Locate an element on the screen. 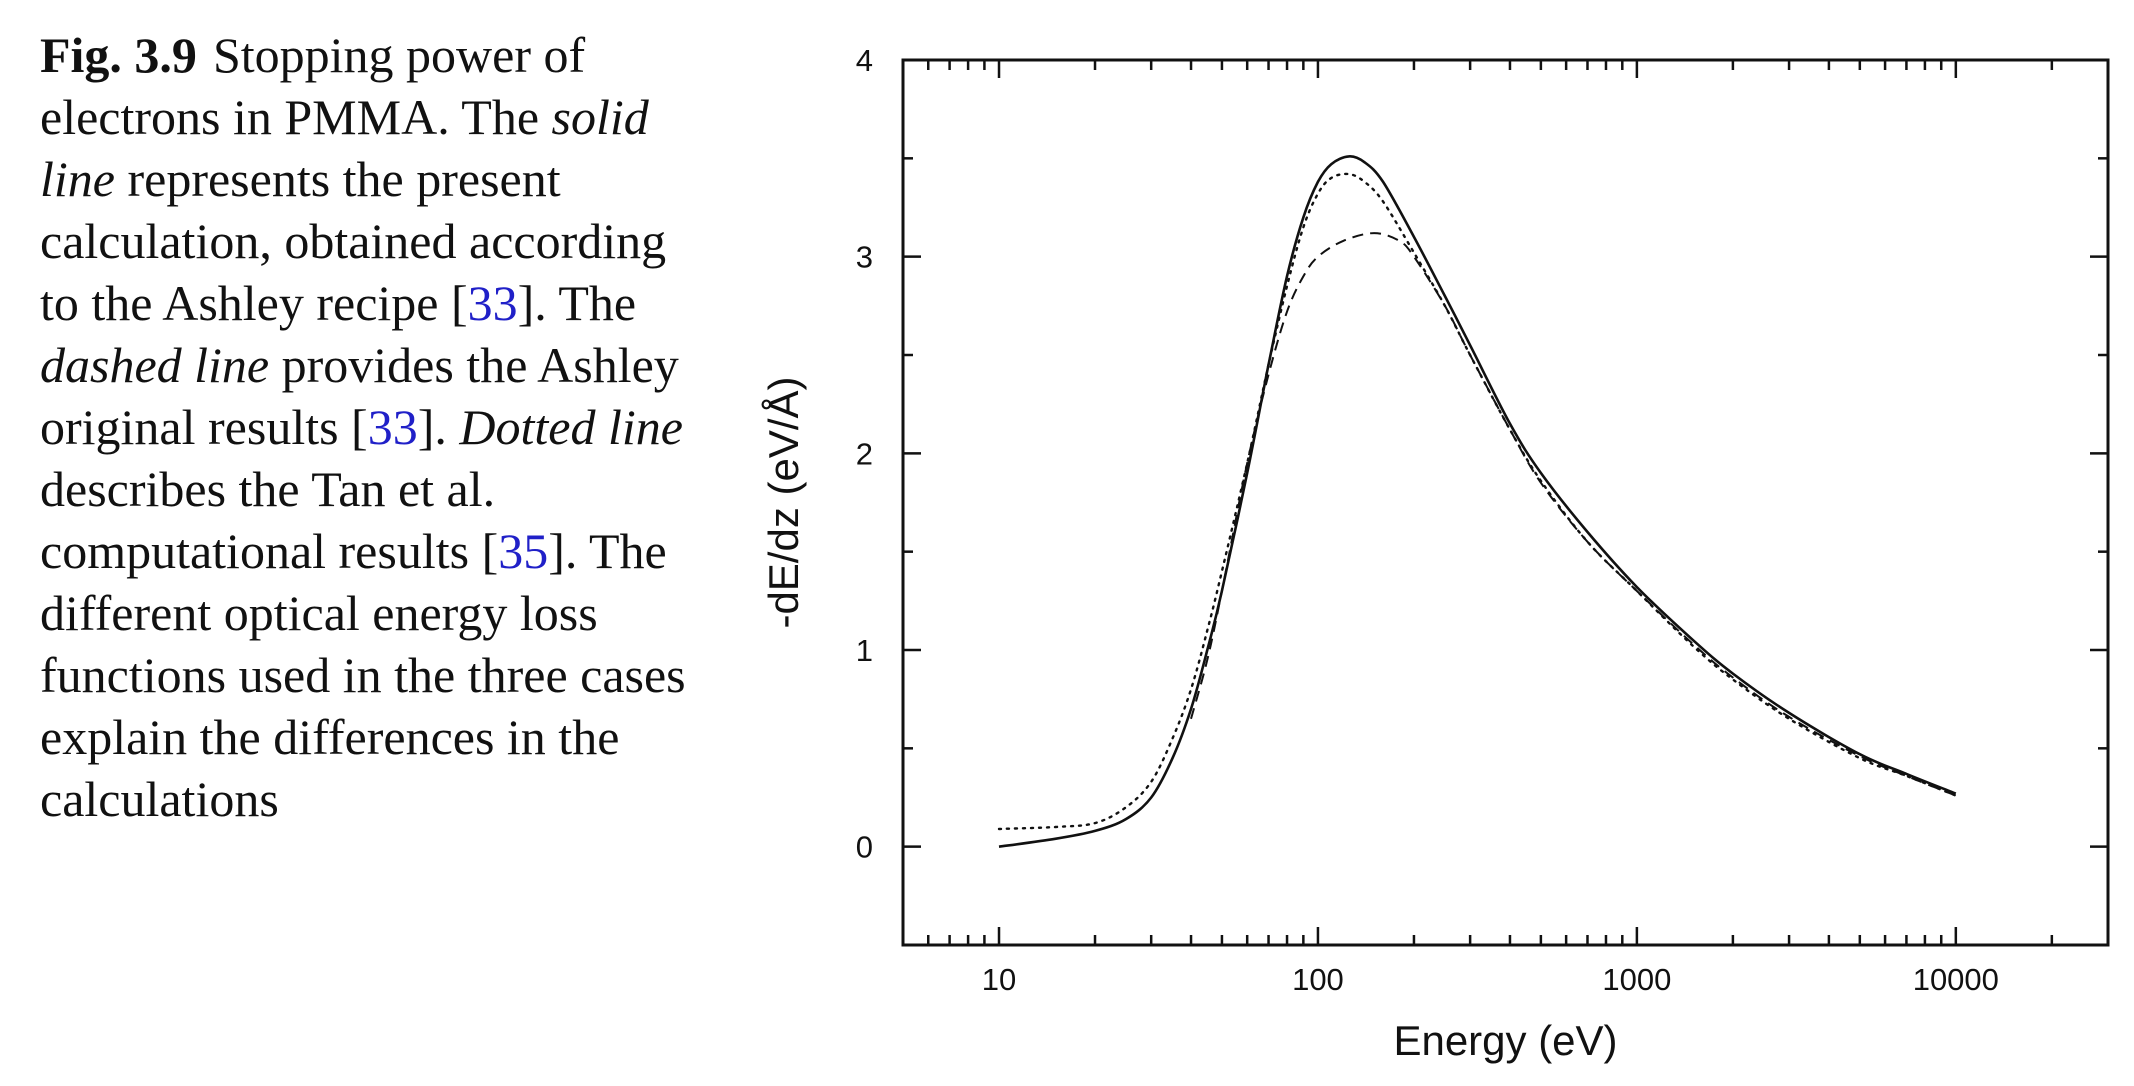  citation-link: 35 is located at coordinates (523, 551).